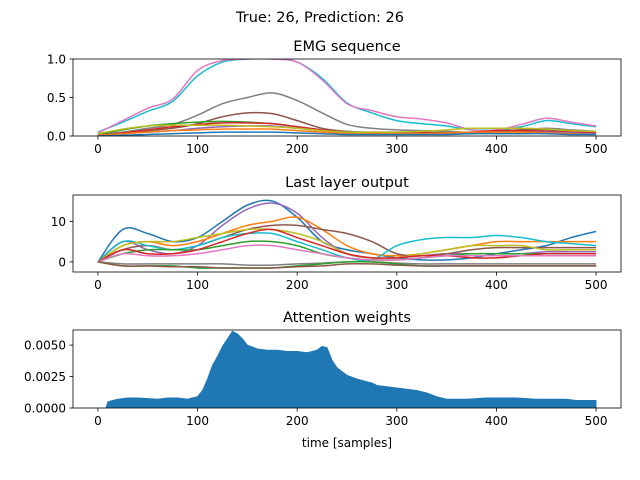  I want to click on attention-weights-plot, so click(351, 369).